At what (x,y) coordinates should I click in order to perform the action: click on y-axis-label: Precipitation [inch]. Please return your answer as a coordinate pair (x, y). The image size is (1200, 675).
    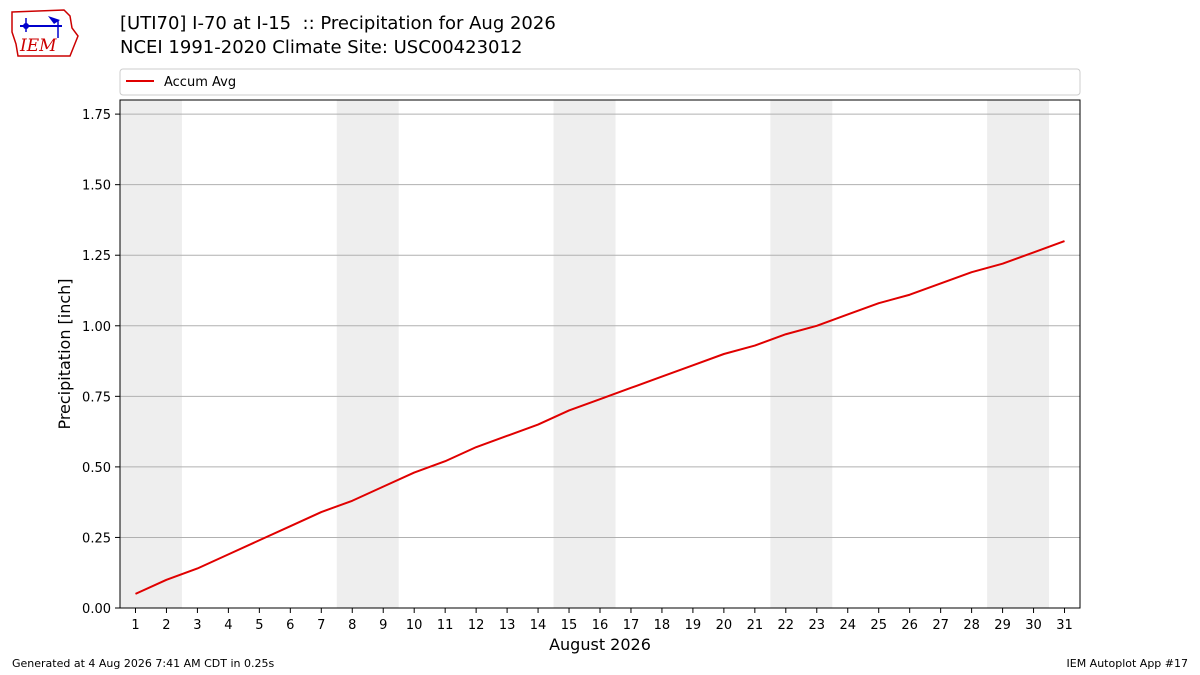
    Looking at the image, I should click on (64, 353).